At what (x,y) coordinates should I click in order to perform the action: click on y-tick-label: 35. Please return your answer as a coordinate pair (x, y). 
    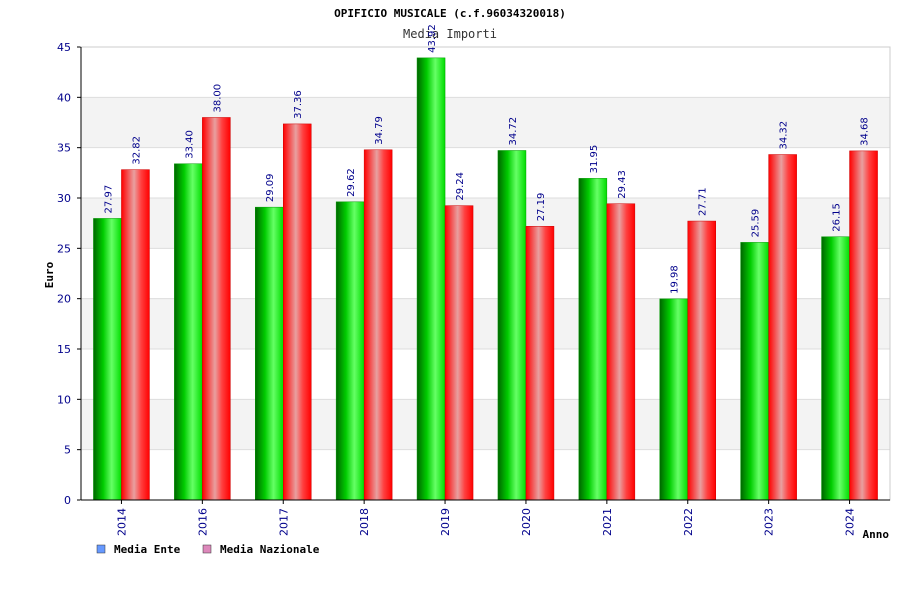
    Looking at the image, I should click on (64, 148).